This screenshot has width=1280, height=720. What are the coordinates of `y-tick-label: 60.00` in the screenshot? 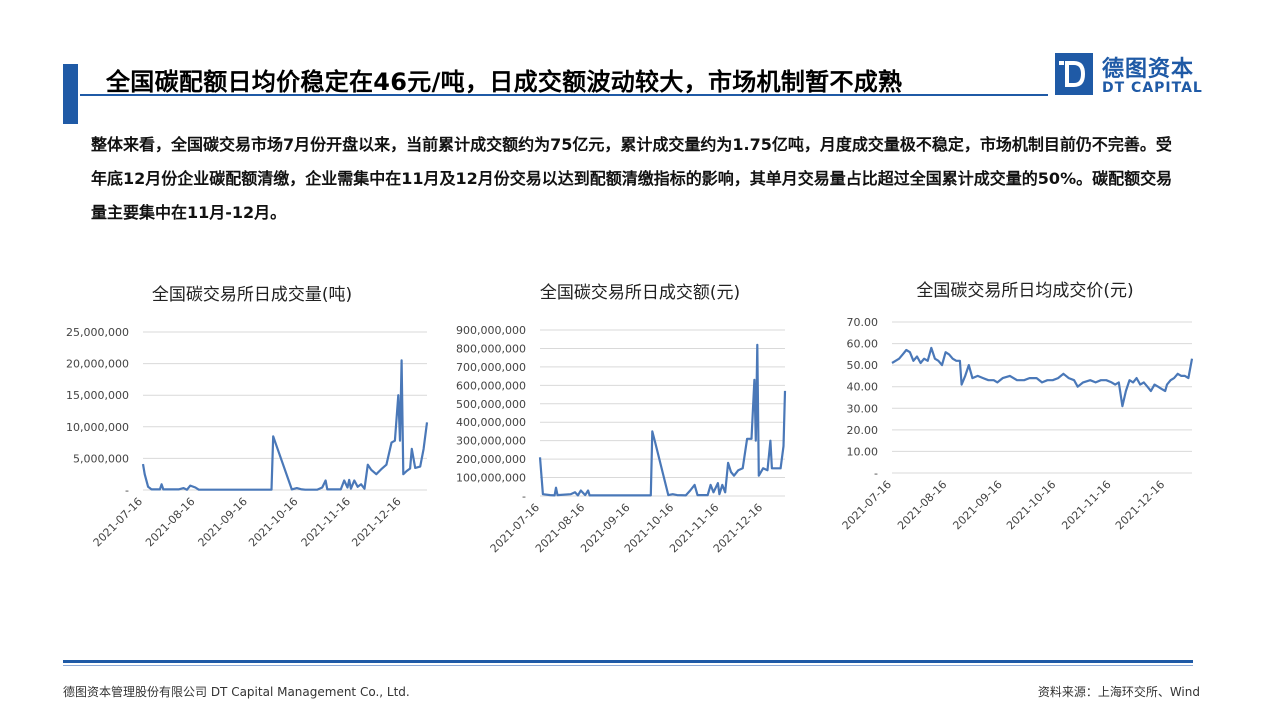 It's located at (863, 344).